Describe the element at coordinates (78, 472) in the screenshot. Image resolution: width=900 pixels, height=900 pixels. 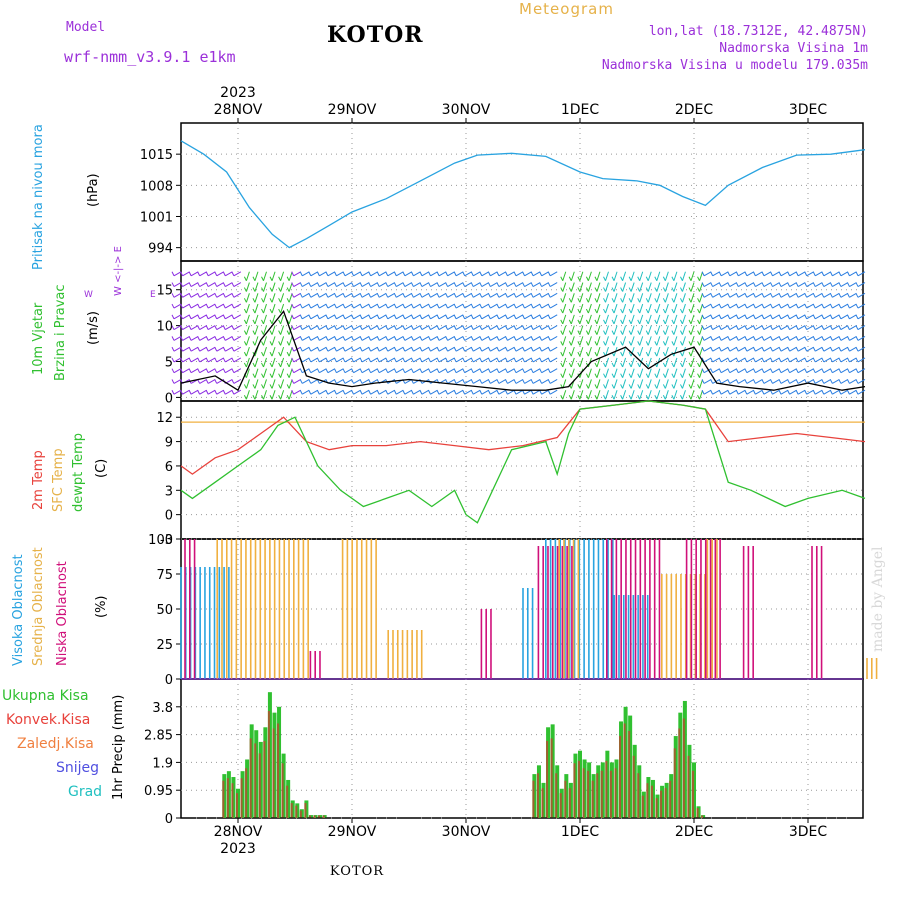
I see `temp-label-3: dewpt Temp` at that location.